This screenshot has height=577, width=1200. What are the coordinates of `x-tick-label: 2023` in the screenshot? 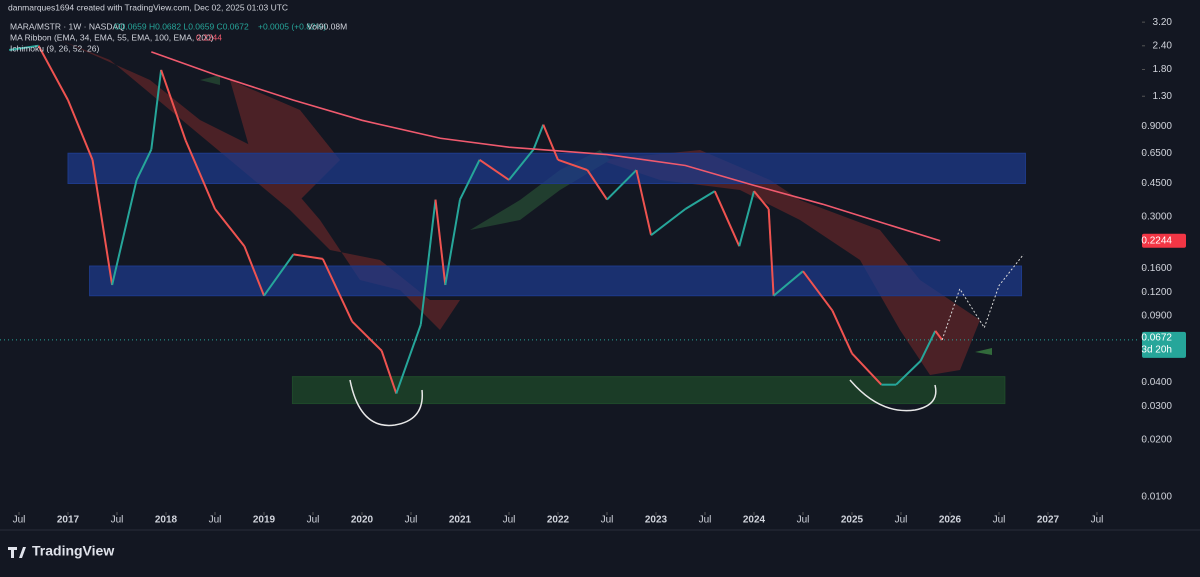 It's located at (656, 520).